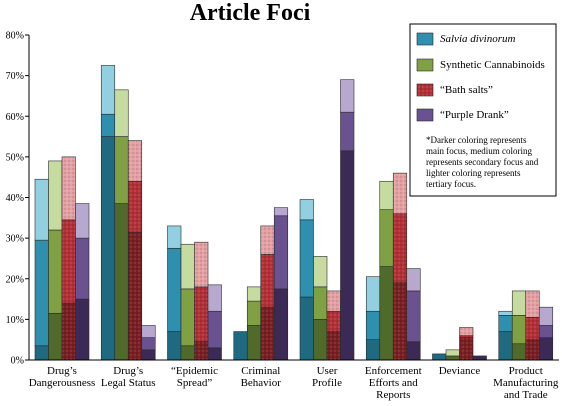  I want to click on y-tick-label: 30%, so click(15, 239).